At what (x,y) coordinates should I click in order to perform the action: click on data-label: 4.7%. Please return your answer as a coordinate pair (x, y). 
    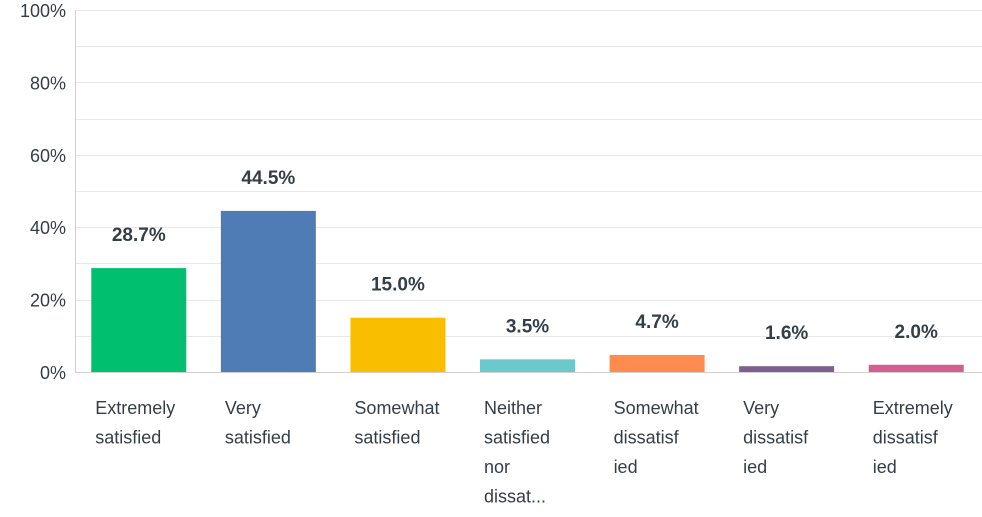
    Looking at the image, I should click on (656, 322).